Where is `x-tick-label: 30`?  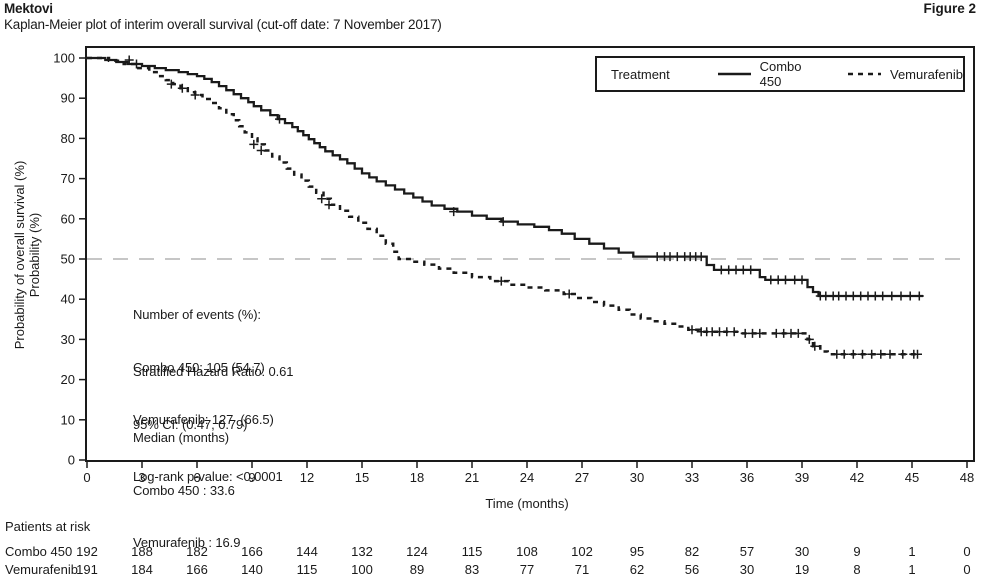 x-tick-label: 30 is located at coordinates (637, 477).